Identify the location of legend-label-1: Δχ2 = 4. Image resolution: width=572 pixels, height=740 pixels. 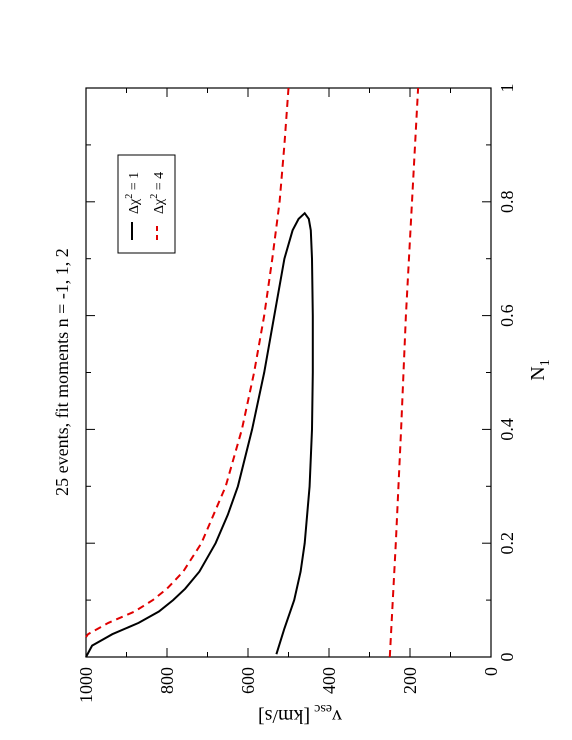
(158, 193).